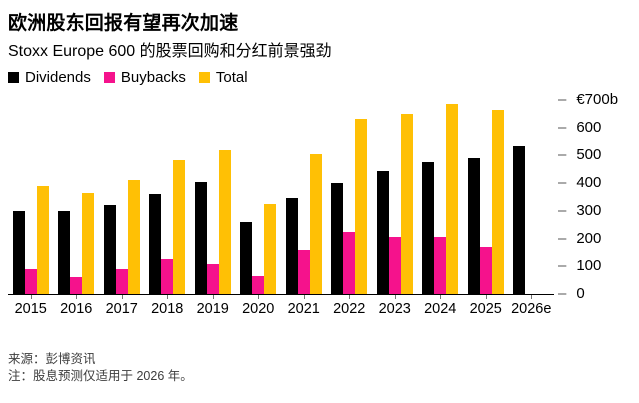 This screenshot has width=639, height=403. I want to click on x-axis-label-2018: 2018, so click(167, 309).